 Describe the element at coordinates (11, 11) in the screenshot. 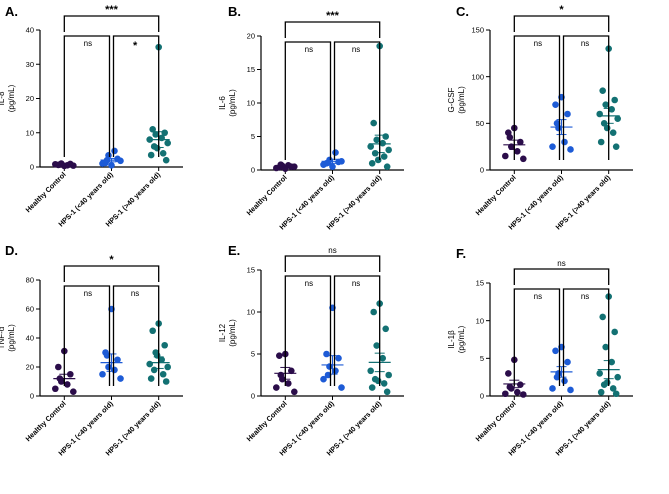

I see `panel-letter: A.` at that location.